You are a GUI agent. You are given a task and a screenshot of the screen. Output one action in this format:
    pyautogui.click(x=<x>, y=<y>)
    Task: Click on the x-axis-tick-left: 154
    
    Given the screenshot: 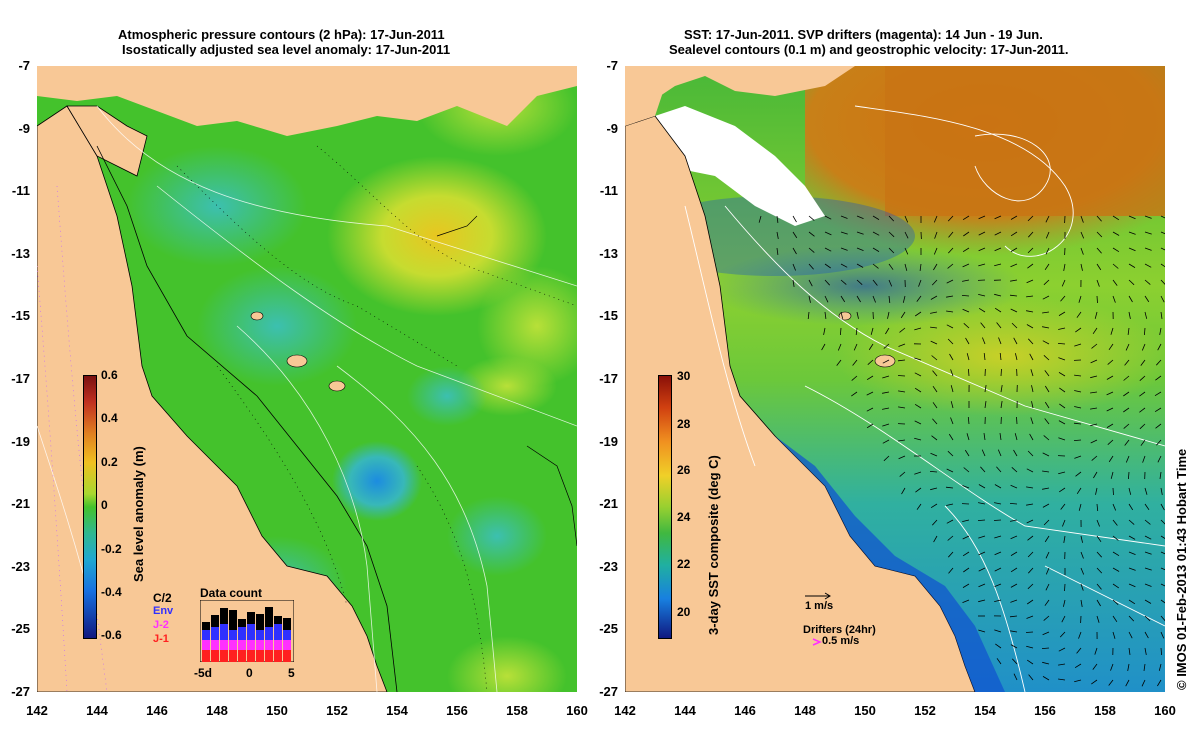 What is the action you would take?
    pyautogui.click(x=397, y=710)
    